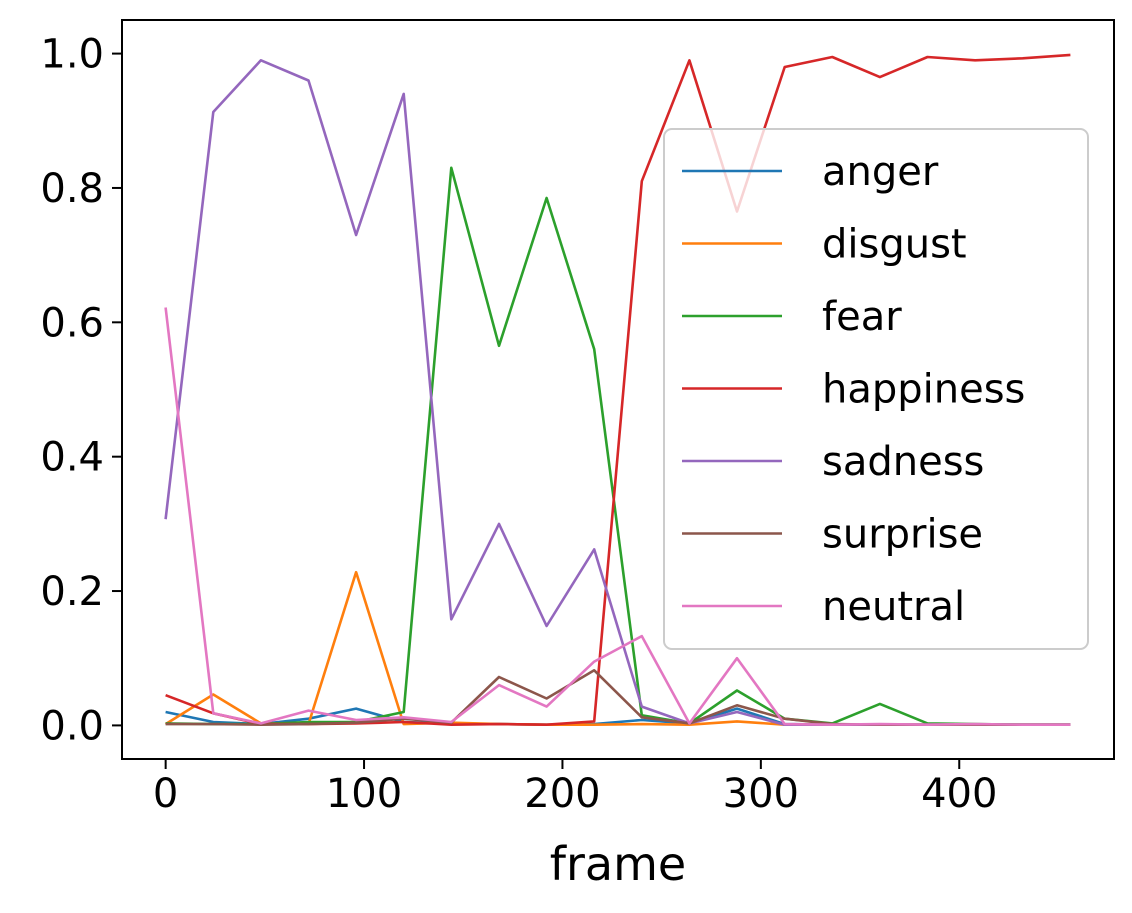 This screenshot has height=913, width=1132. I want to click on legend-label-neutral: neutral, so click(893, 607).